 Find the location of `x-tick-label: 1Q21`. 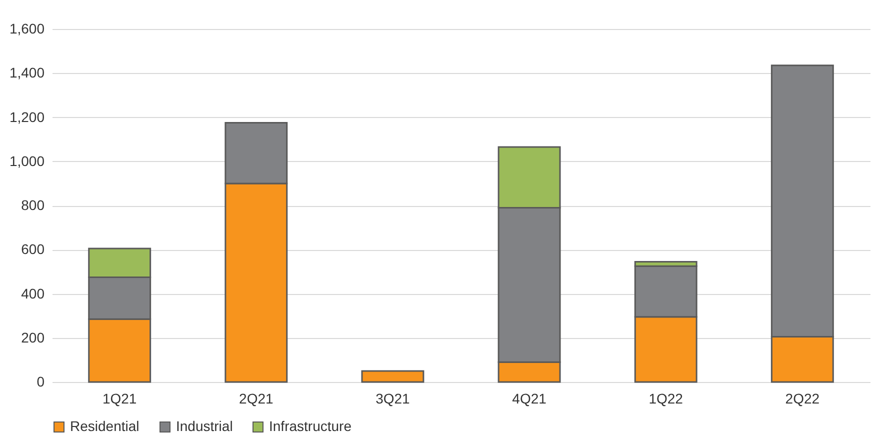

x-tick-label: 1Q21 is located at coordinates (119, 398).